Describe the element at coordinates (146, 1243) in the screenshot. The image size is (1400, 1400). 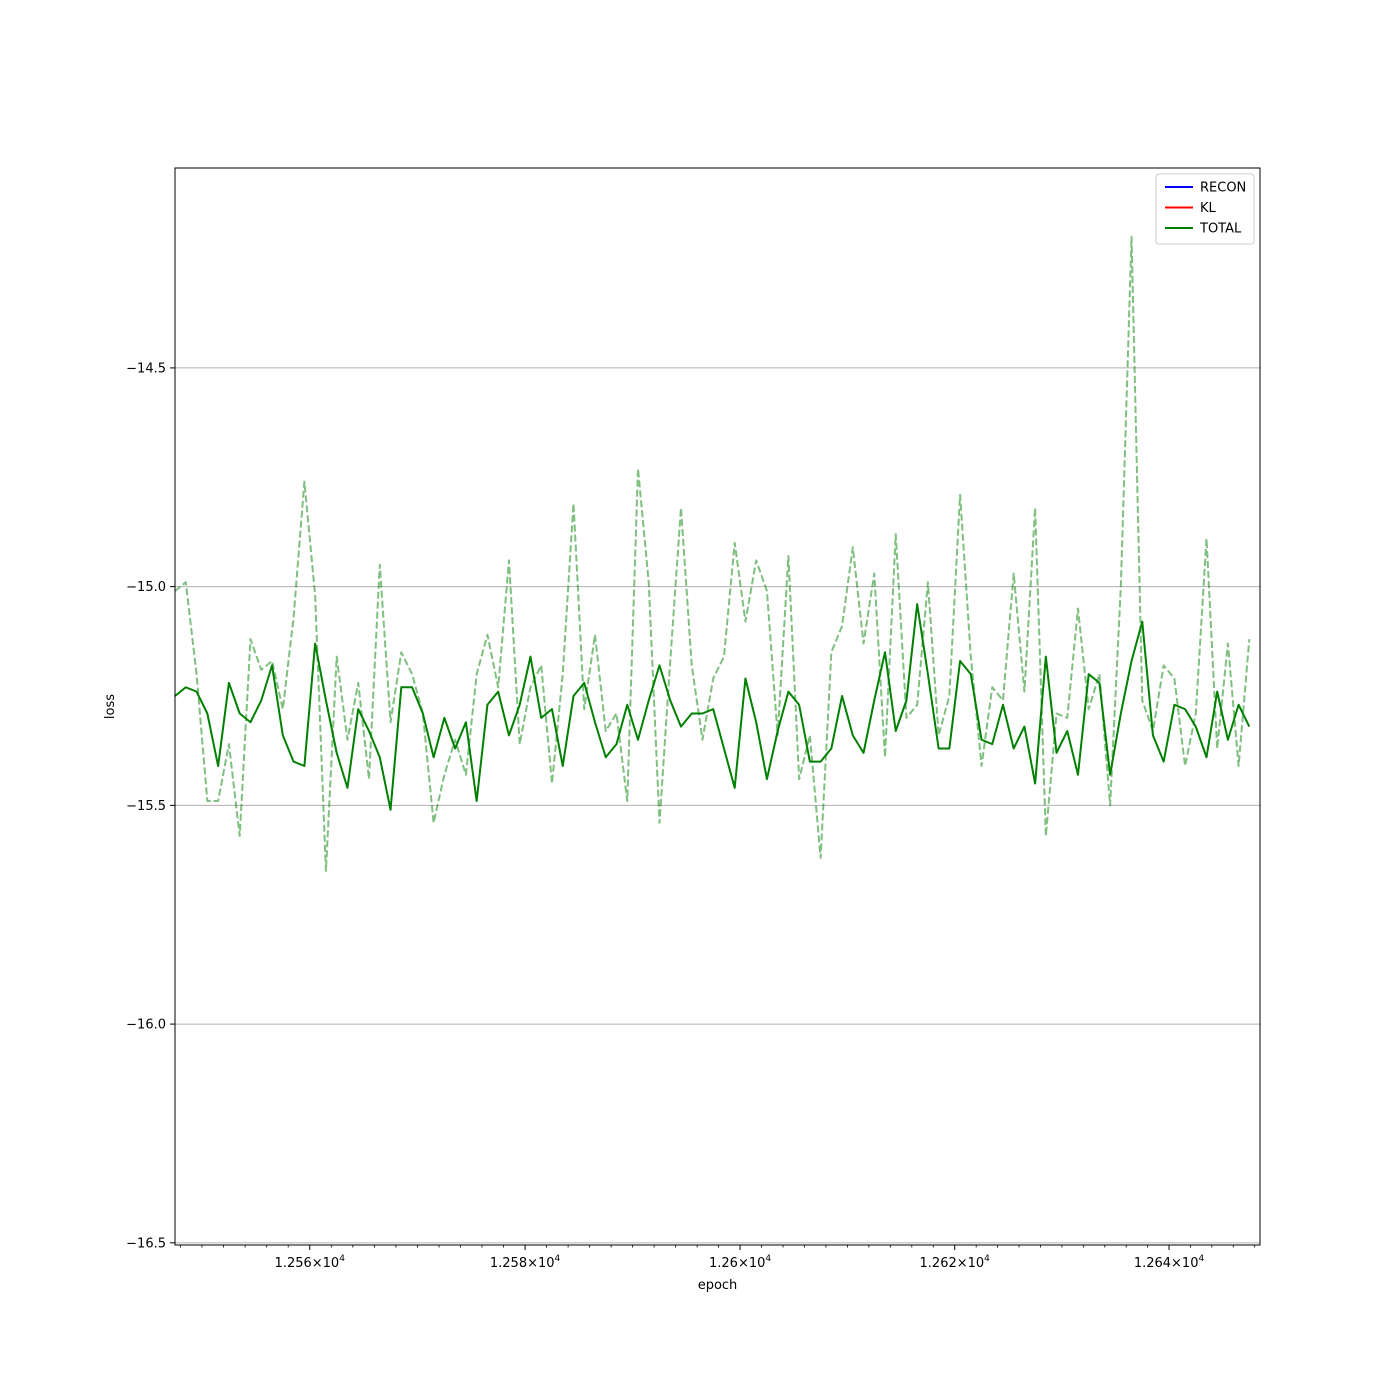
I see `y-tick-label: −16.5` at that location.